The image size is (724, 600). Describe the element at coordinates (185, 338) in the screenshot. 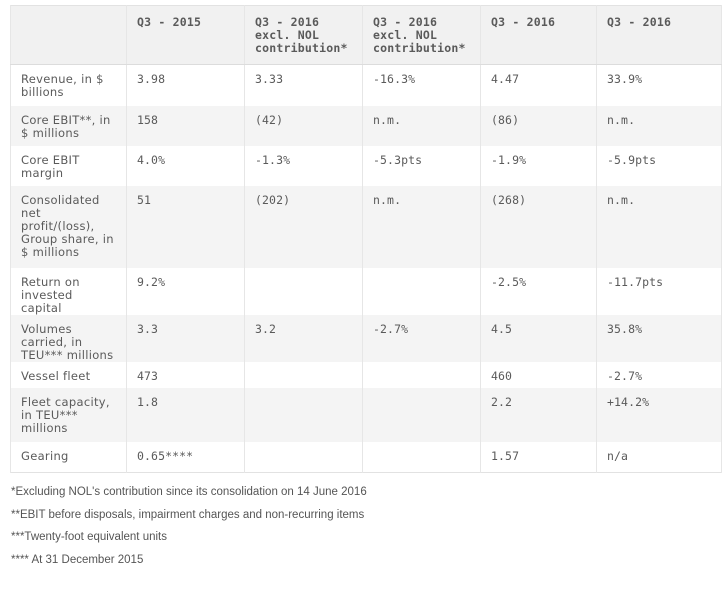

I see `table-cell: 3.3` at that location.